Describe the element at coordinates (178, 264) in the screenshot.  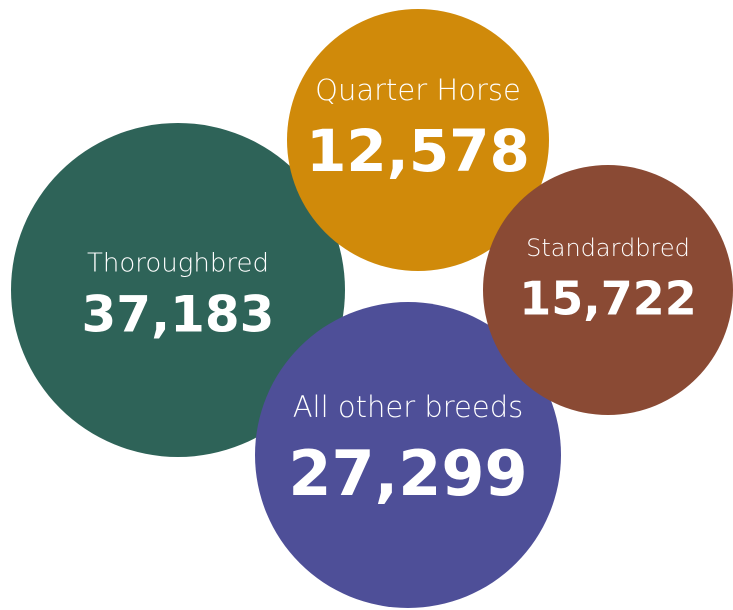
I see `bubble-label: Thoroughbred` at that location.